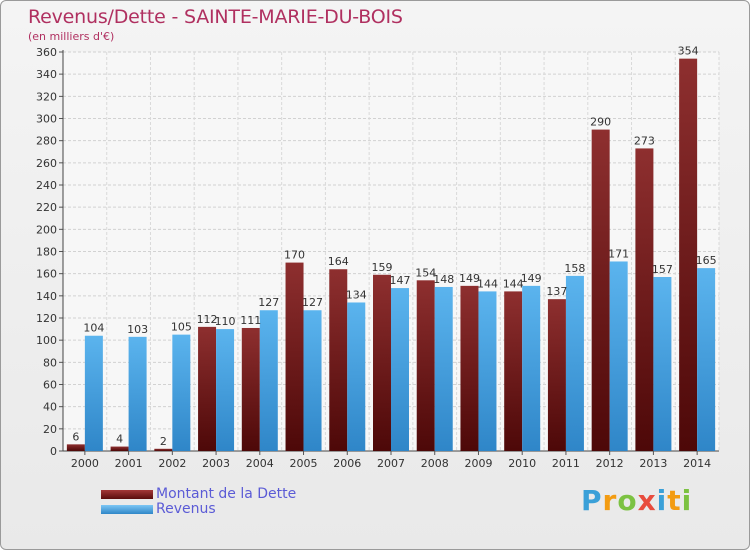 The image size is (750, 550). What do you see at coordinates (50, 362) in the screenshot?
I see `y-tick-label: 80` at bounding box center [50, 362].